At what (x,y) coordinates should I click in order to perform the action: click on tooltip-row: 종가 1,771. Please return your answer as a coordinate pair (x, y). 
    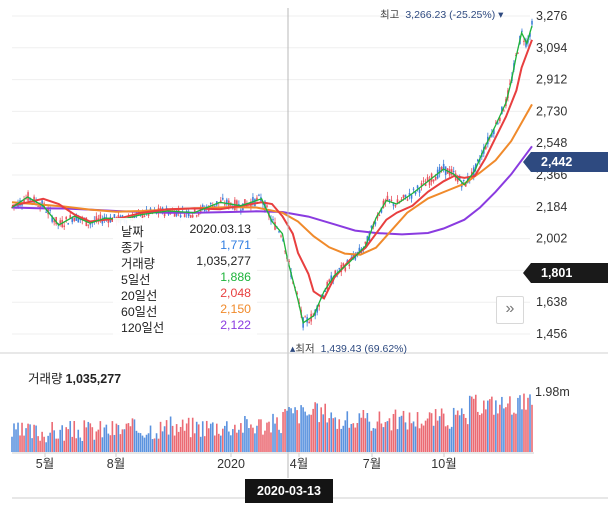
    Looking at the image, I should click on (186, 246).